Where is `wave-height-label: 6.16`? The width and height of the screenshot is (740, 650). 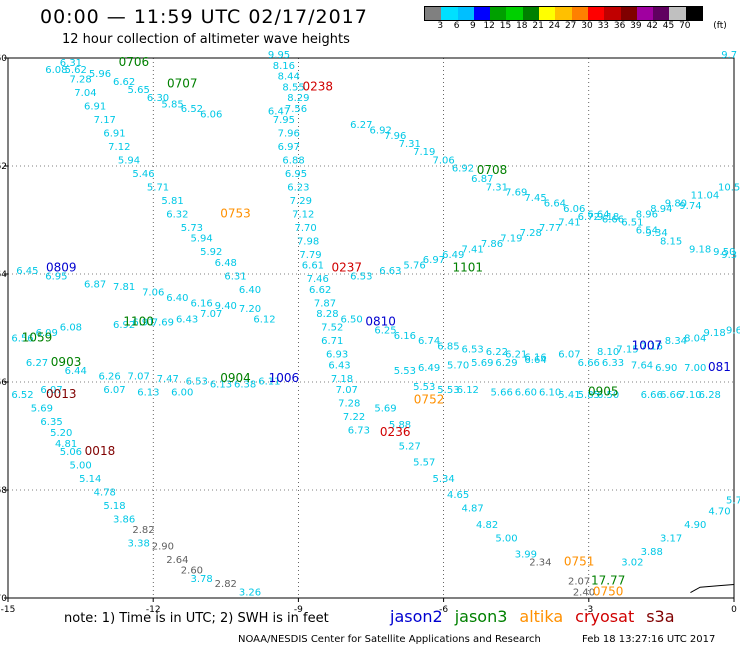
wave-height-label: 6.16 is located at coordinates (535, 357).